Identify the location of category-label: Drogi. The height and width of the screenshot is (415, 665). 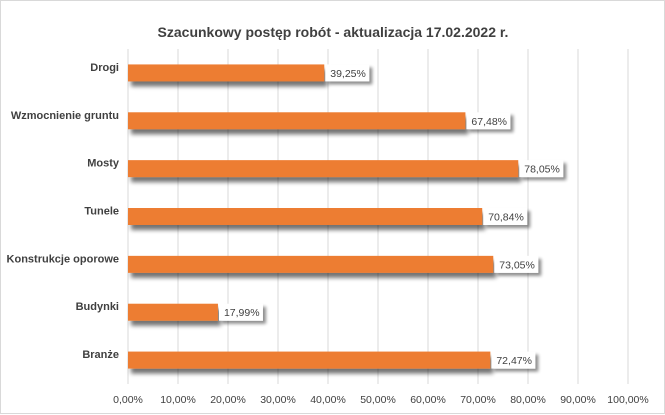
(104, 68).